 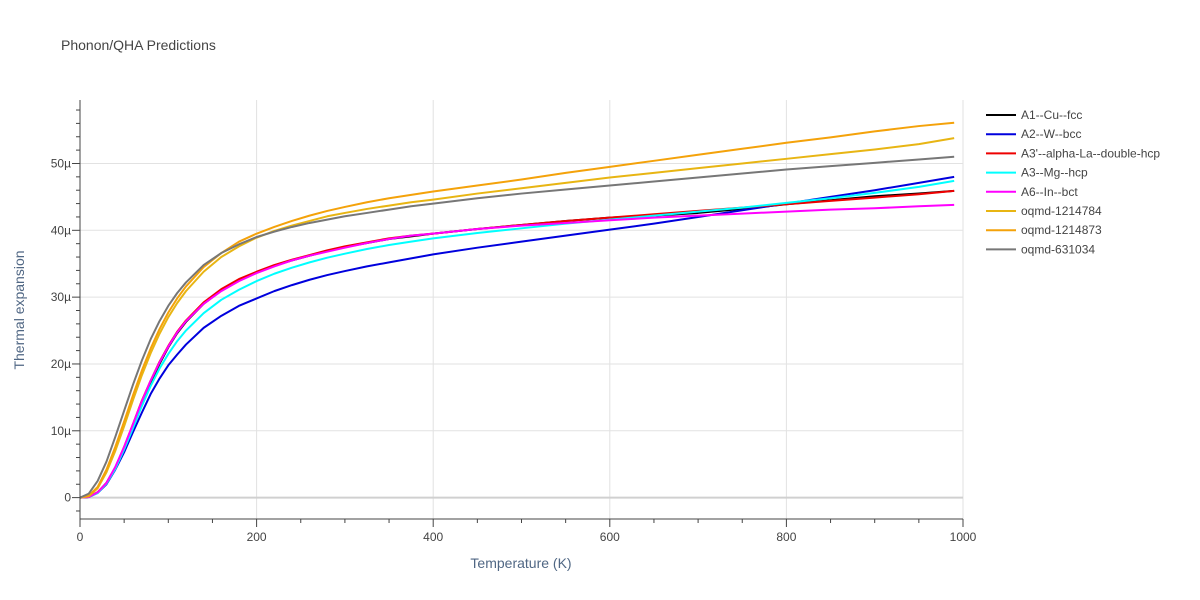 What do you see at coordinates (61, 163) in the screenshot?
I see `y-tick-label: 50µ` at bounding box center [61, 163].